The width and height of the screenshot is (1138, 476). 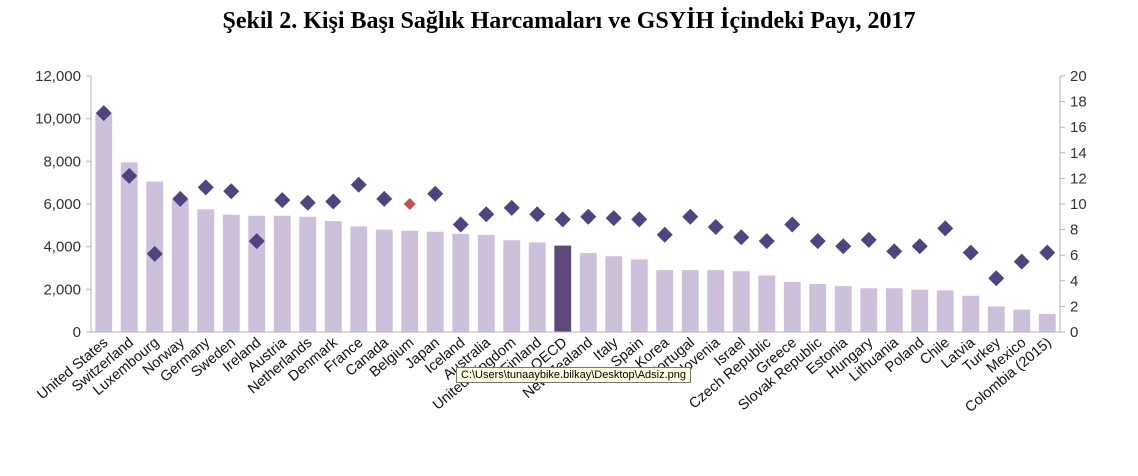 I want to click on right-tick-label: 18, so click(x=1078, y=102).